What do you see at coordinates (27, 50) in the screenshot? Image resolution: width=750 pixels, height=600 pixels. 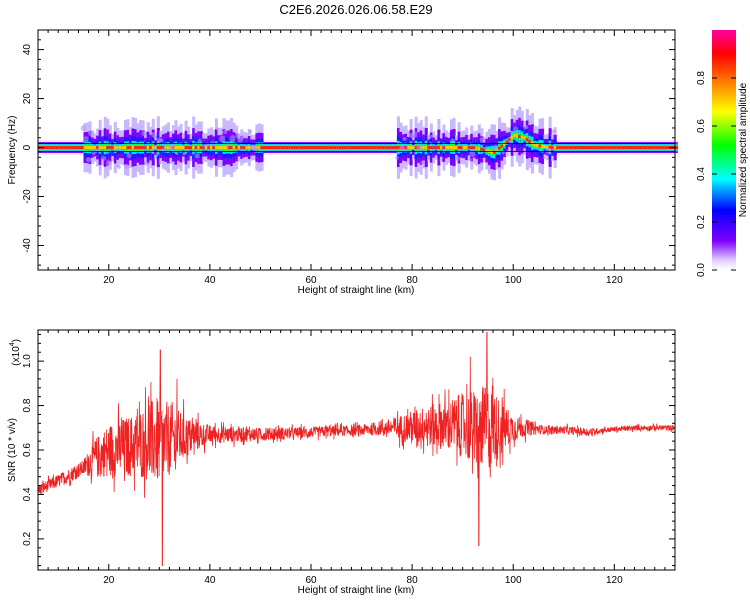 I see `y-tick-label: 40` at bounding box center [27, 50].